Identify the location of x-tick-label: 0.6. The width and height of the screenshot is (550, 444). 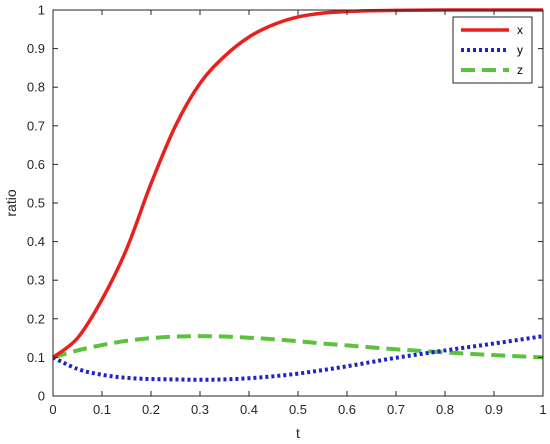
(347, 409).